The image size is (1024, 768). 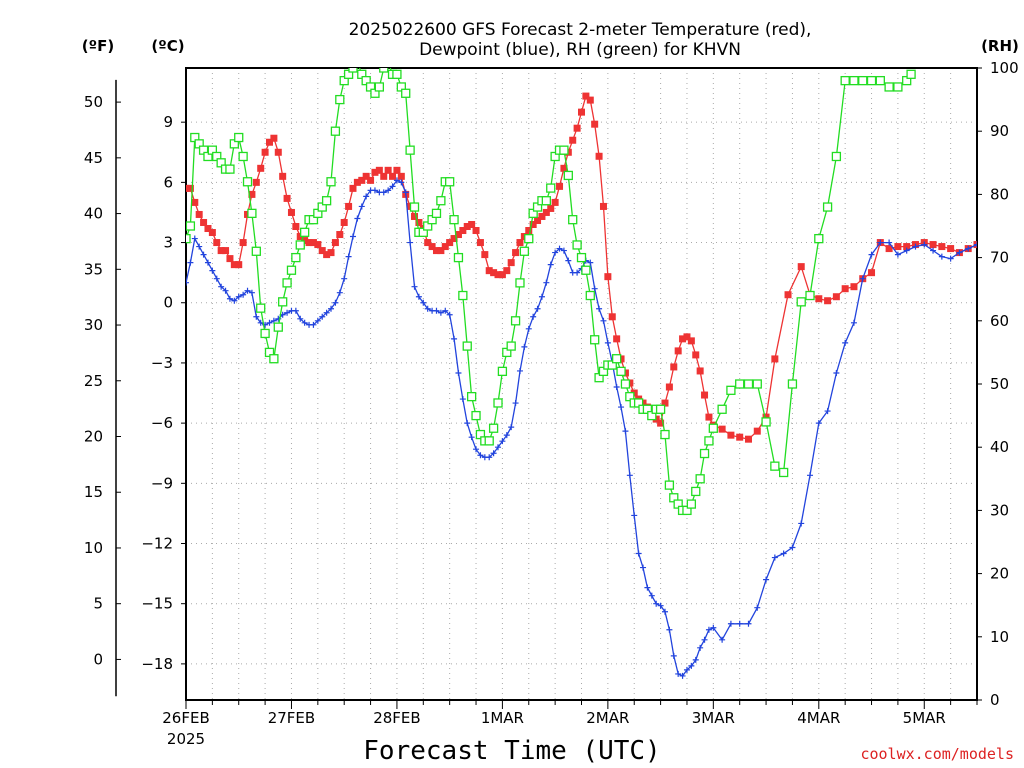 I want to click on x-tick-label: 2MAR, so click(x=607, y=718).